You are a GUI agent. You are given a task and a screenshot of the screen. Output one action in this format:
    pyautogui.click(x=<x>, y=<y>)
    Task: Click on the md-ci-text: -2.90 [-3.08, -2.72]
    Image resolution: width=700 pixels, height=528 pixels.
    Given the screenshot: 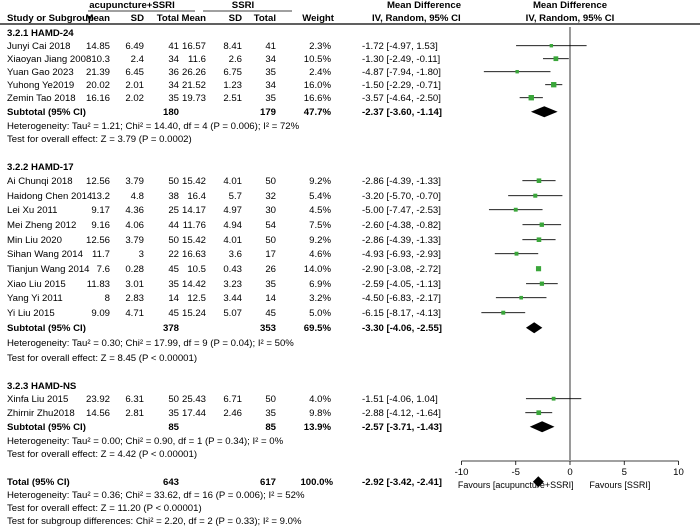 What is the action you would take?
    pyautogui.click(x=401, y=269)
    